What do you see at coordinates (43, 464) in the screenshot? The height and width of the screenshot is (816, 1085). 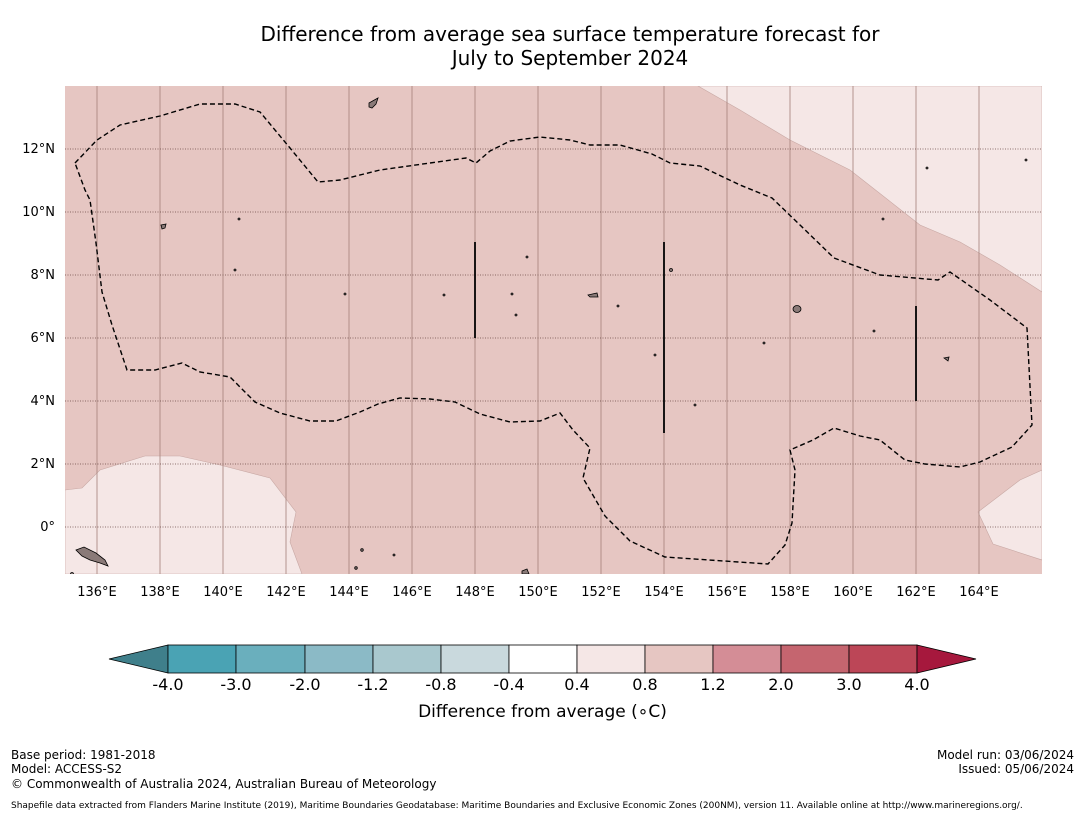 I see `lat-tick-label: 2°N` at bounding box center [43, 464].